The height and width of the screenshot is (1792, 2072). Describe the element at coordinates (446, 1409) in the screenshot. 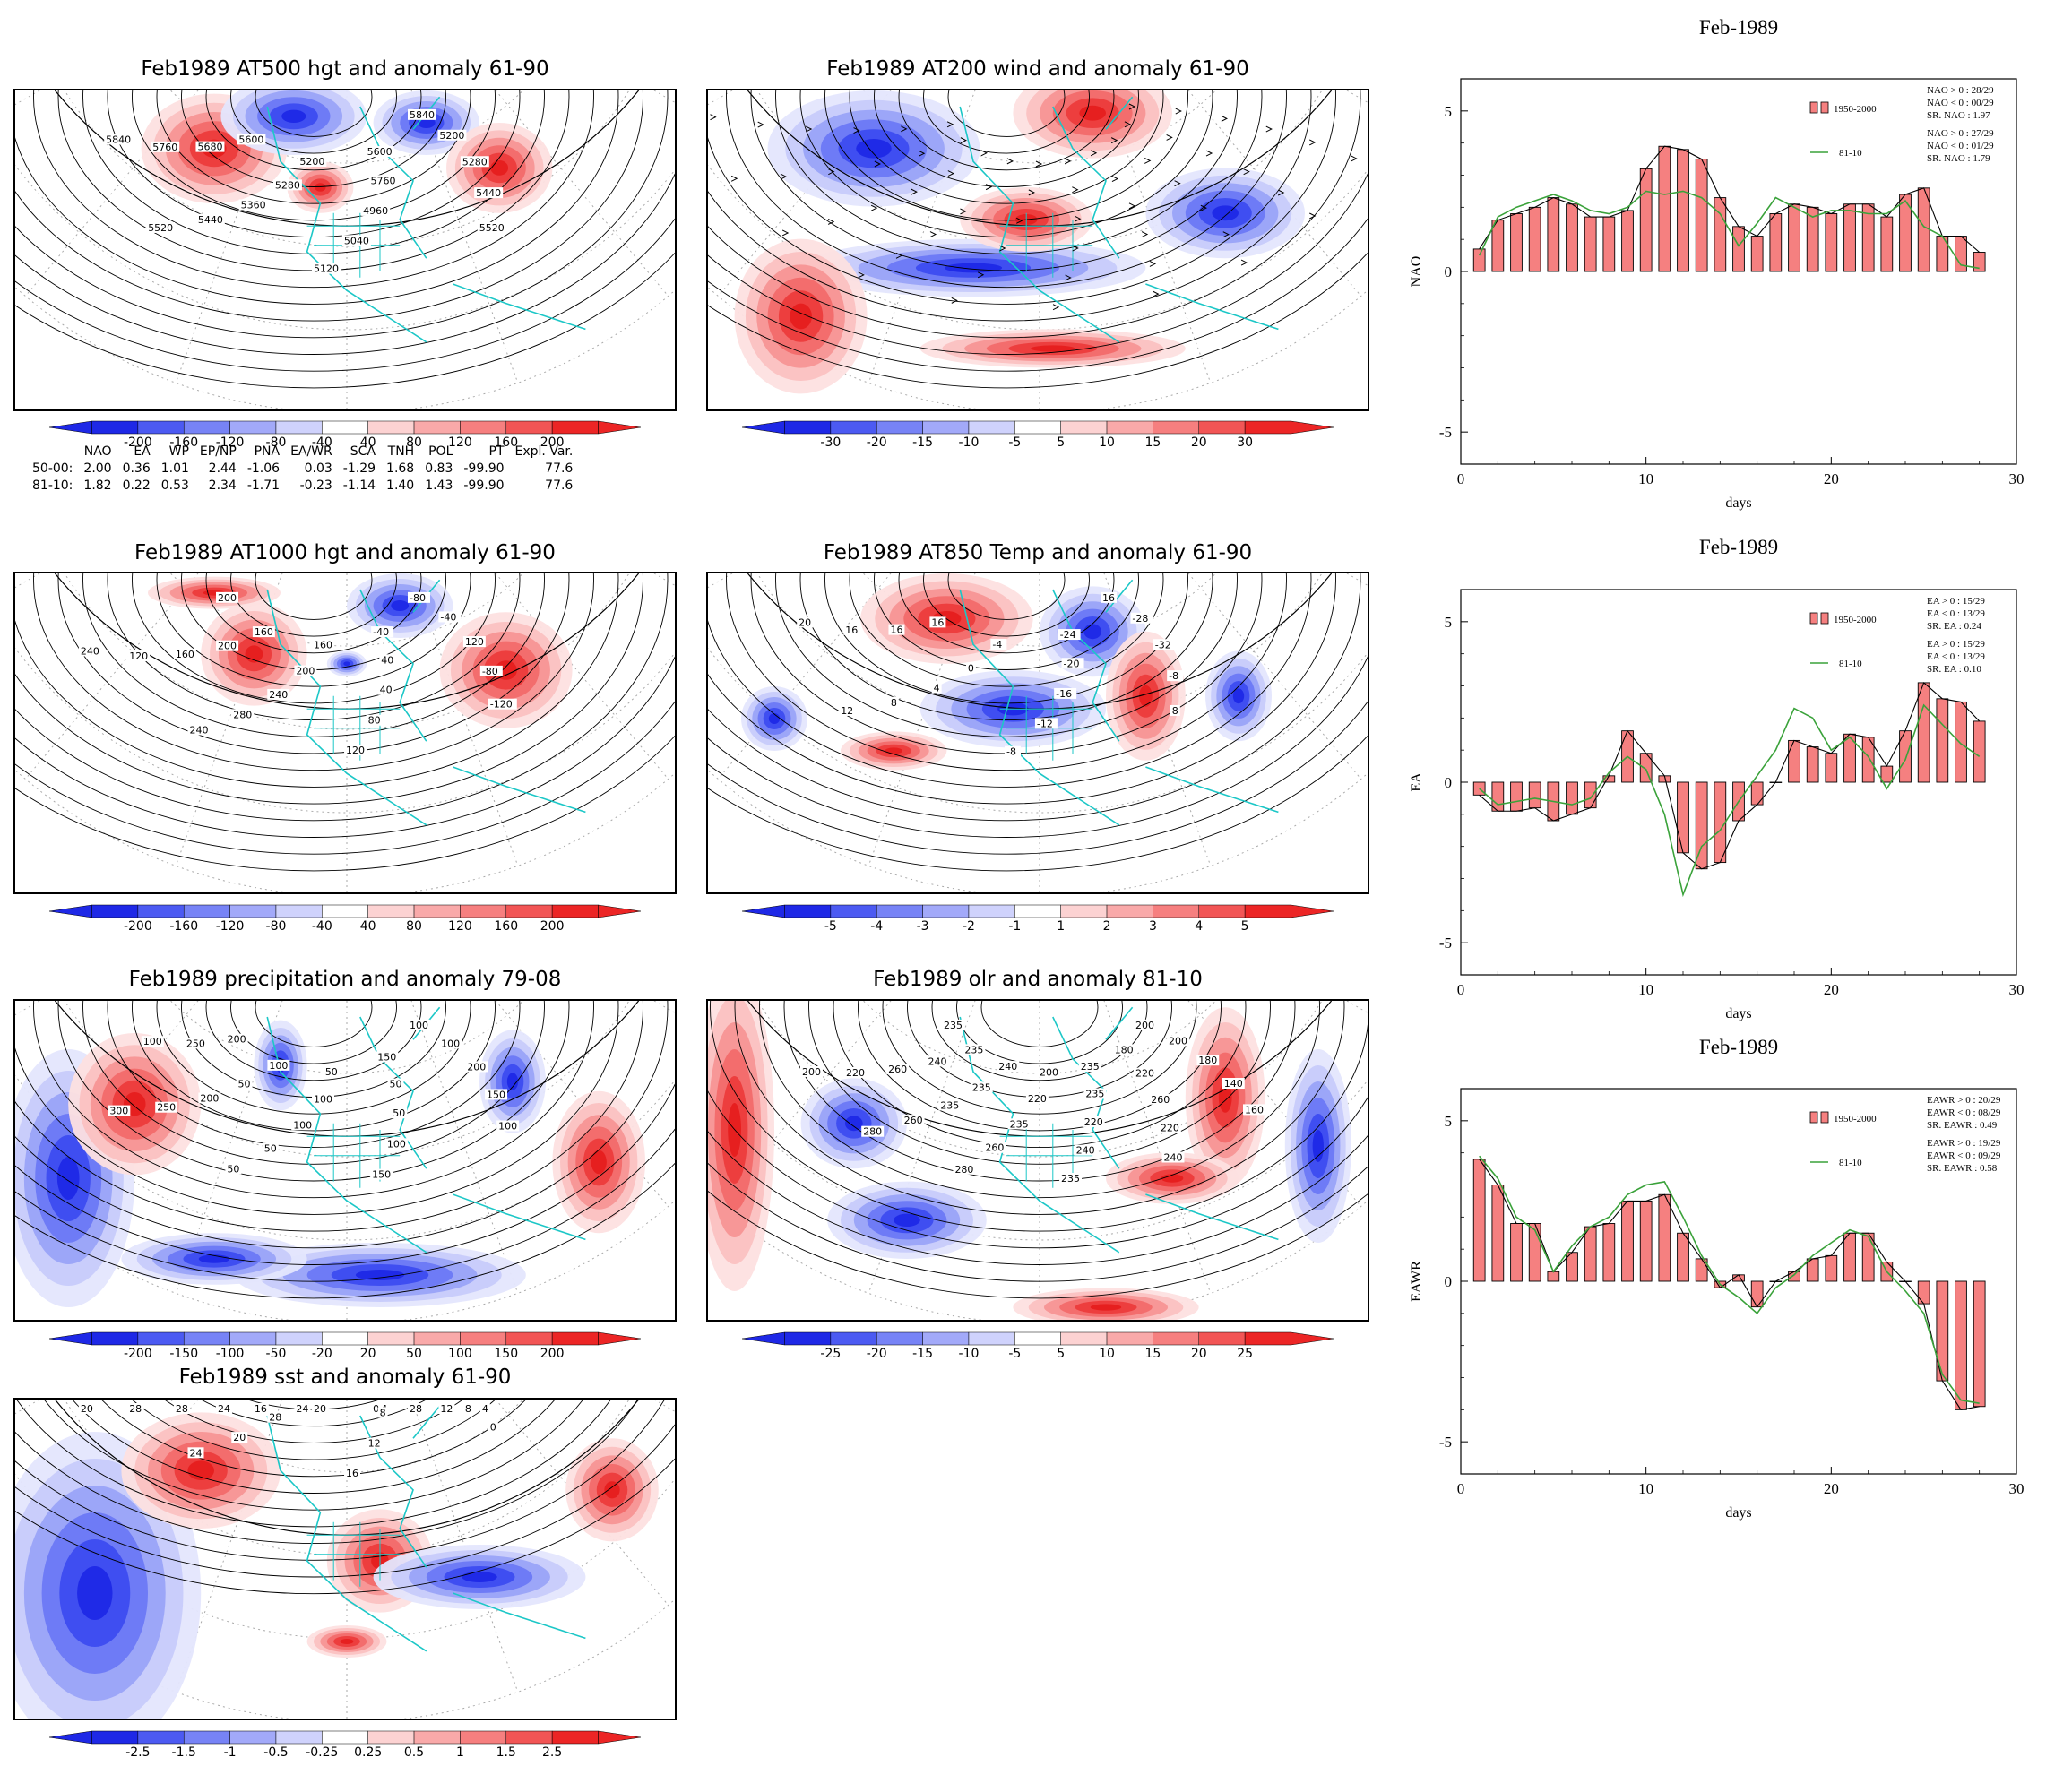

I see `contour-label: 12` at that location.